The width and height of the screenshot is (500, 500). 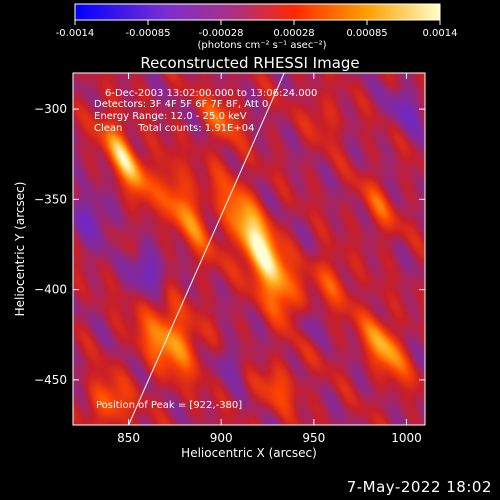 What do you see at coordinates (261, 45) in the screenshot?
I see `colorbar-unit-label: (photons cm⁻² s⁻¹ asec⁻²)` at bounding box center [261, 45].